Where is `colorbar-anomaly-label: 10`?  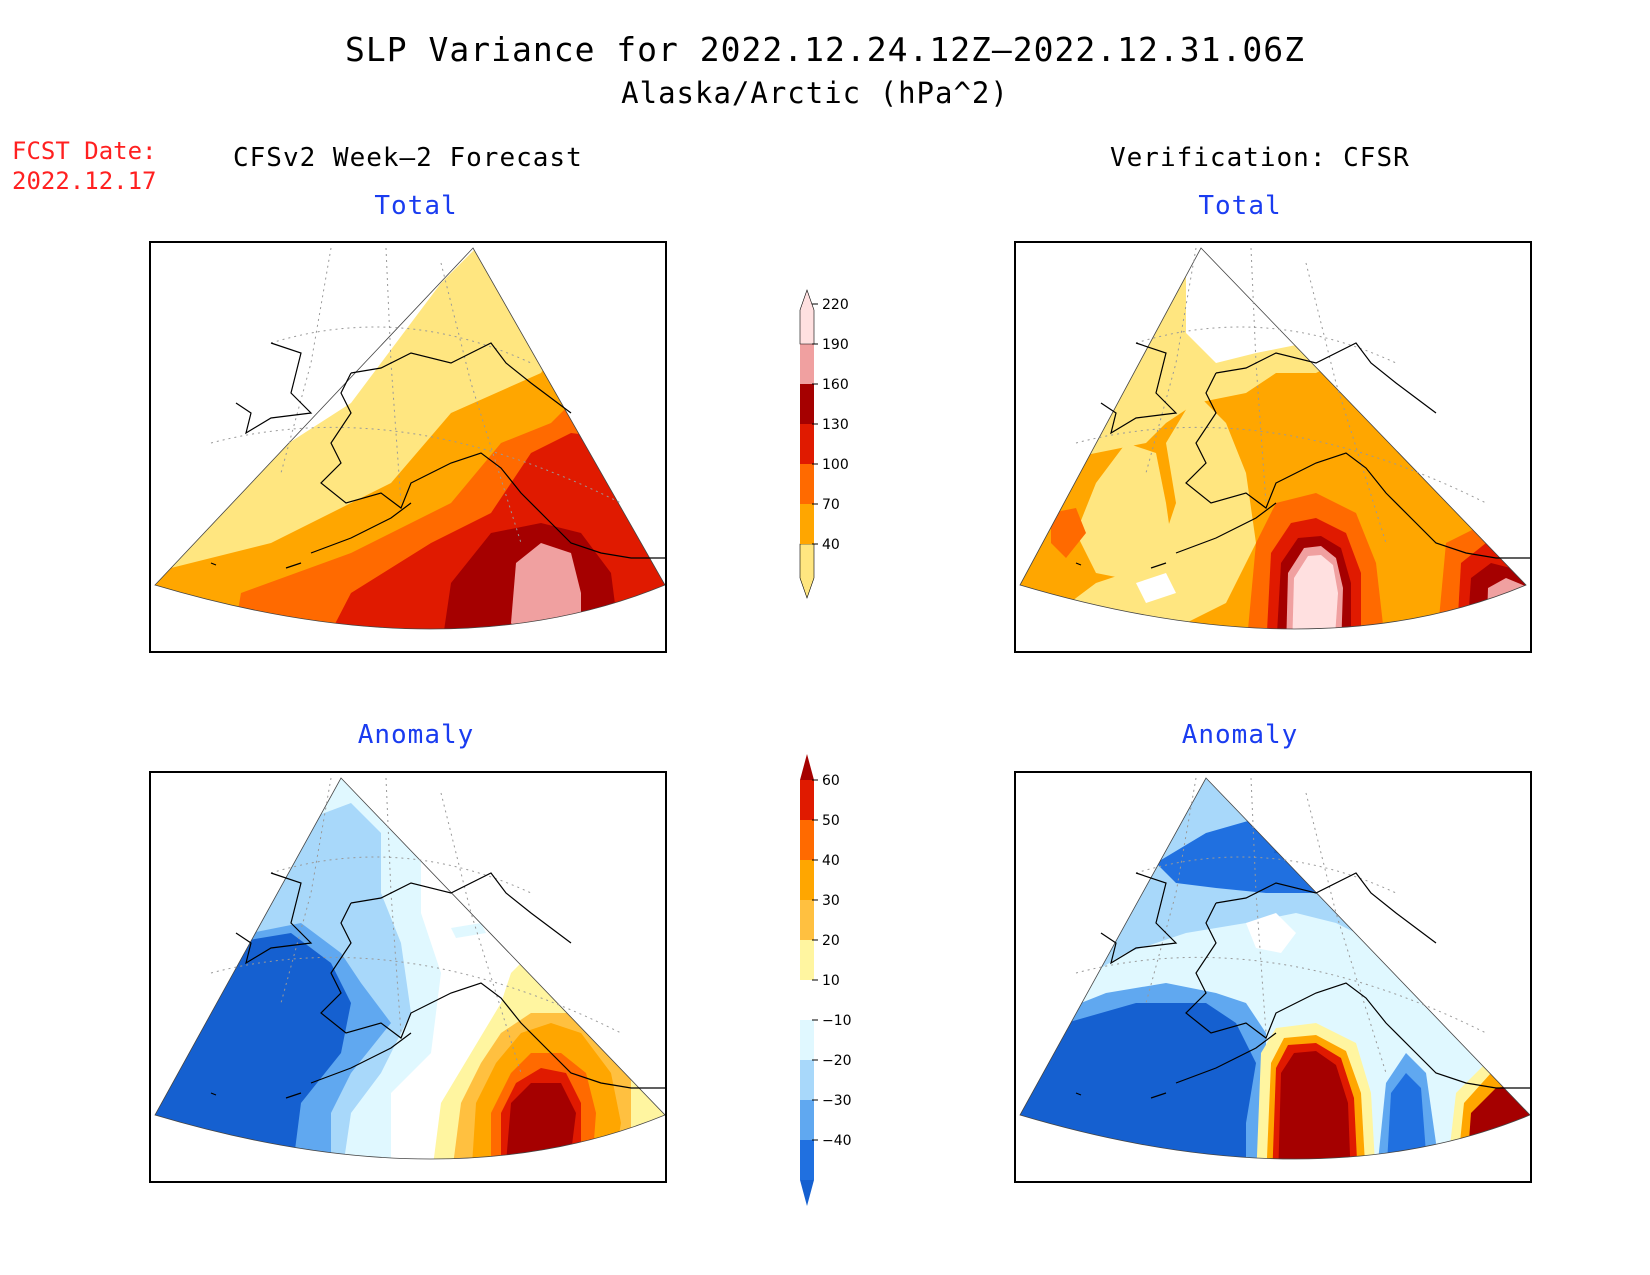
colorbar-anomaly-label: 10 is located at coordinates (831, 981).